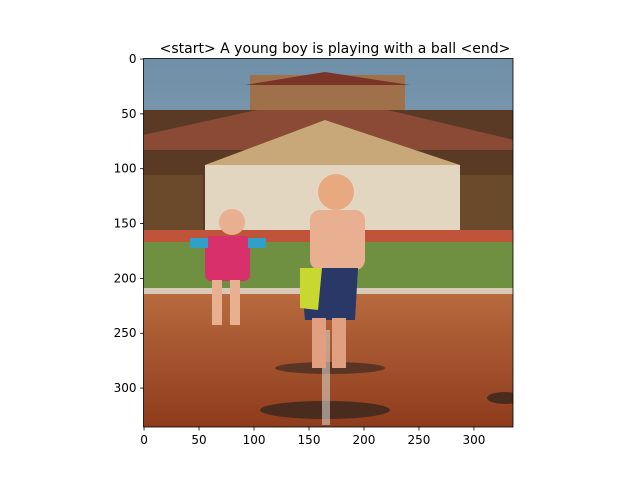  Describe the element at coordinates (125, 169) in the screenshot. I see `y-tick-label: 100` at that location.